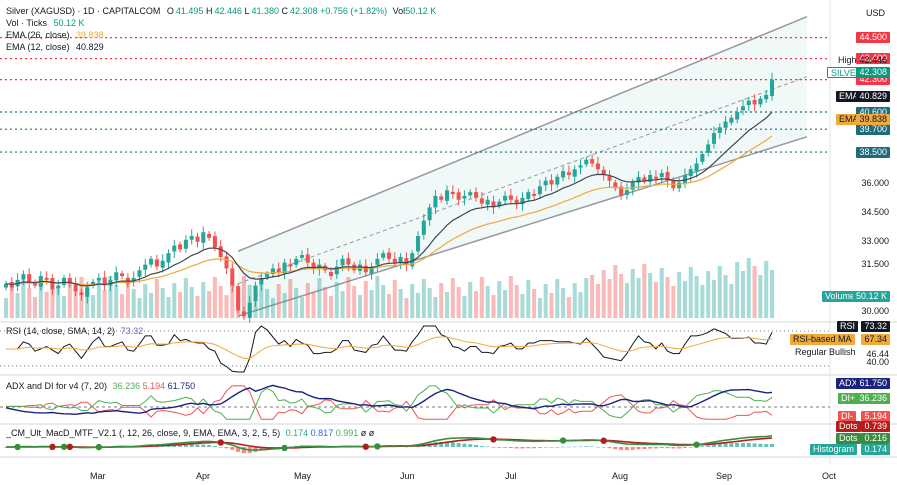 The image size is (897, 485). What do you see at coordinates (57, 386) in the screenshot?
I see `adx-title: ADX and DI for v4 (7, 20)` at bounding box center [57, 386].